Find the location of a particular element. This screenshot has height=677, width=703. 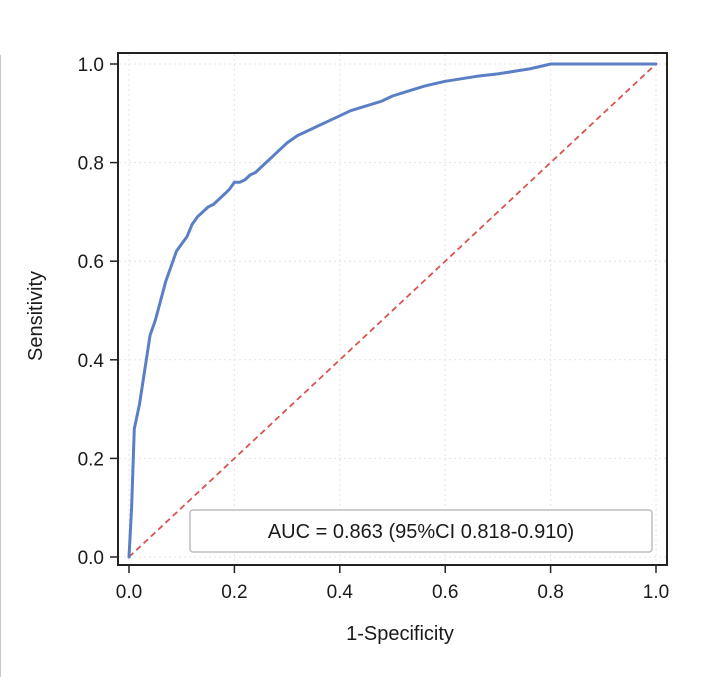

x-tick-label: 0.0 is located at coordinates (129, 592).